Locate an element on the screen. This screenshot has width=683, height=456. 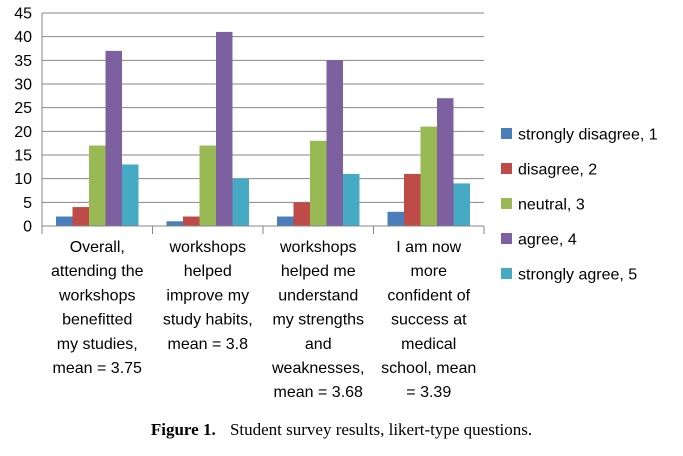
category-label-line: improve my is located at coordinates (207, 295).